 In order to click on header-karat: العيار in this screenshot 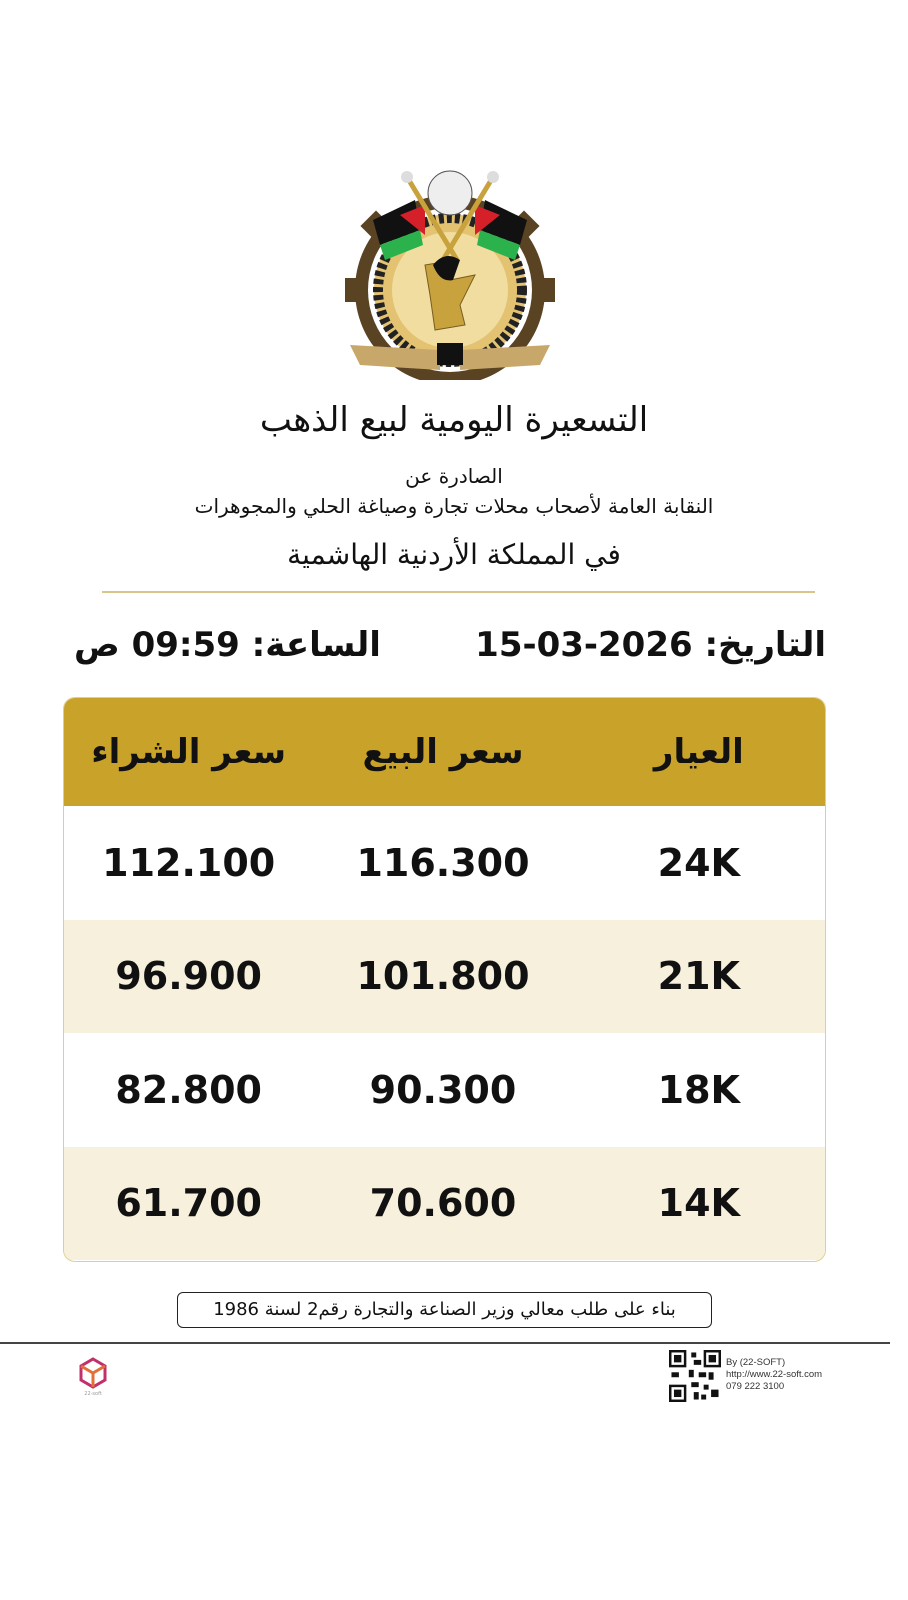, I will do `click(698, 752)`.